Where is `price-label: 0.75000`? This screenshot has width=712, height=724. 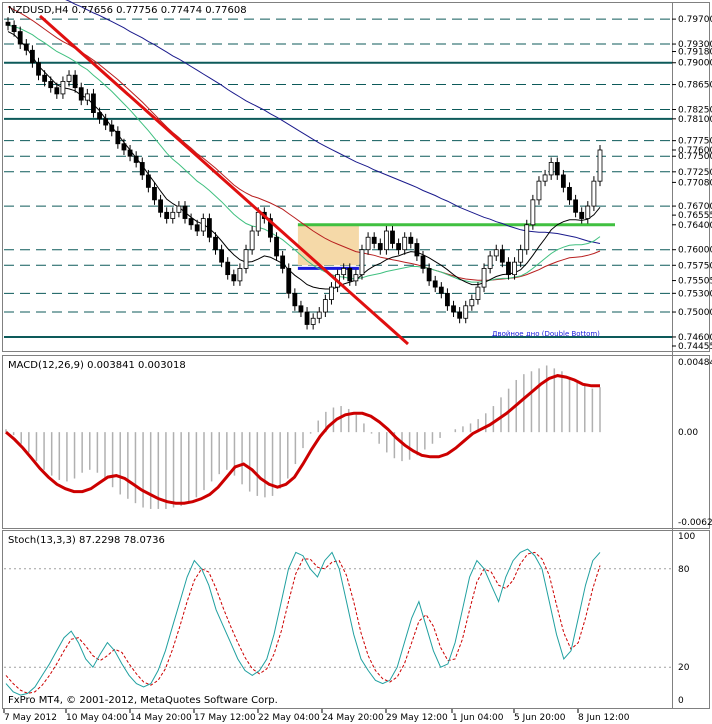
price-label: 0.75000 is located at coordinates (695, 313).